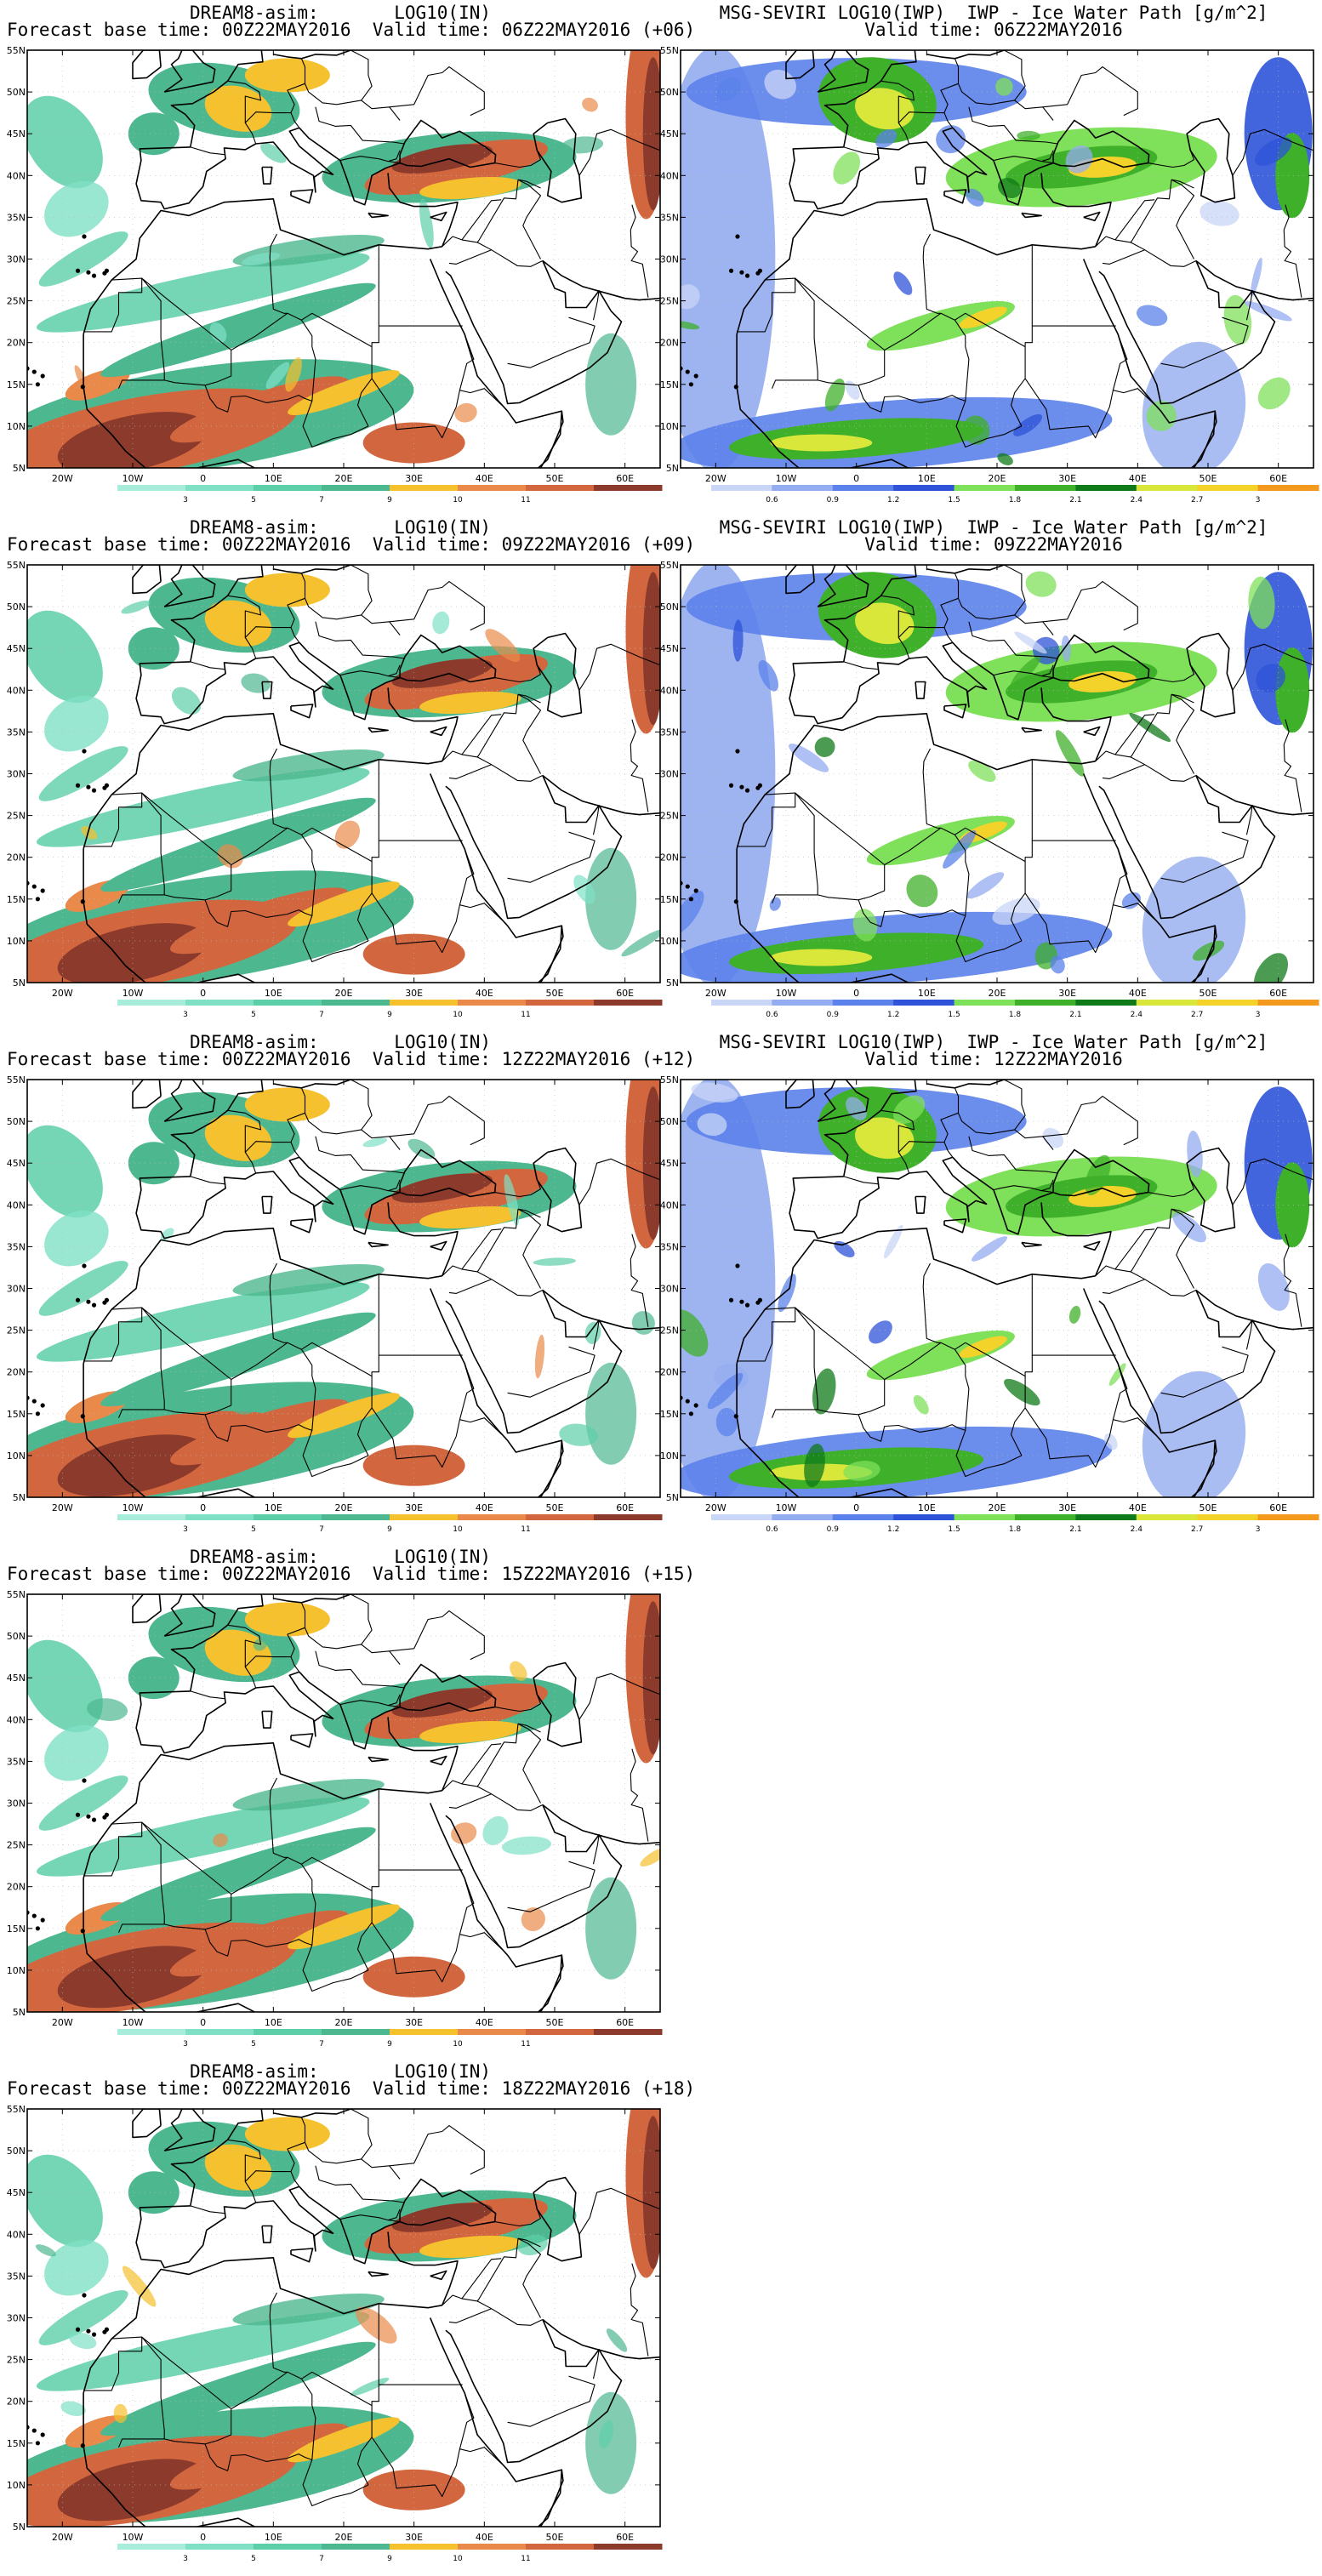  Describe the element at coordinates (389, 2044) in the screenshot. I see `colorbar-label: 9` at that location.